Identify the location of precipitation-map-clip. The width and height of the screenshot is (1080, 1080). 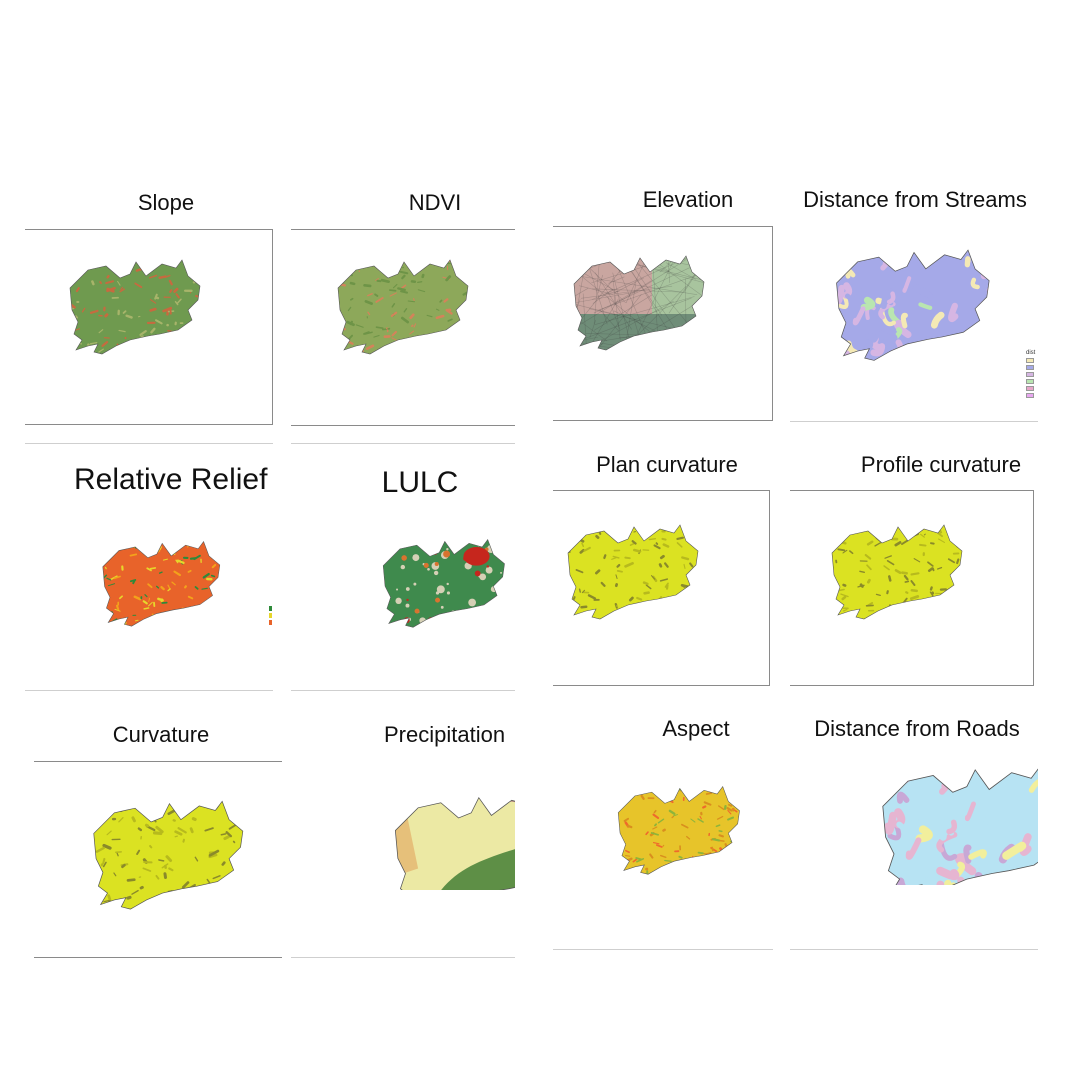
(447, 835).